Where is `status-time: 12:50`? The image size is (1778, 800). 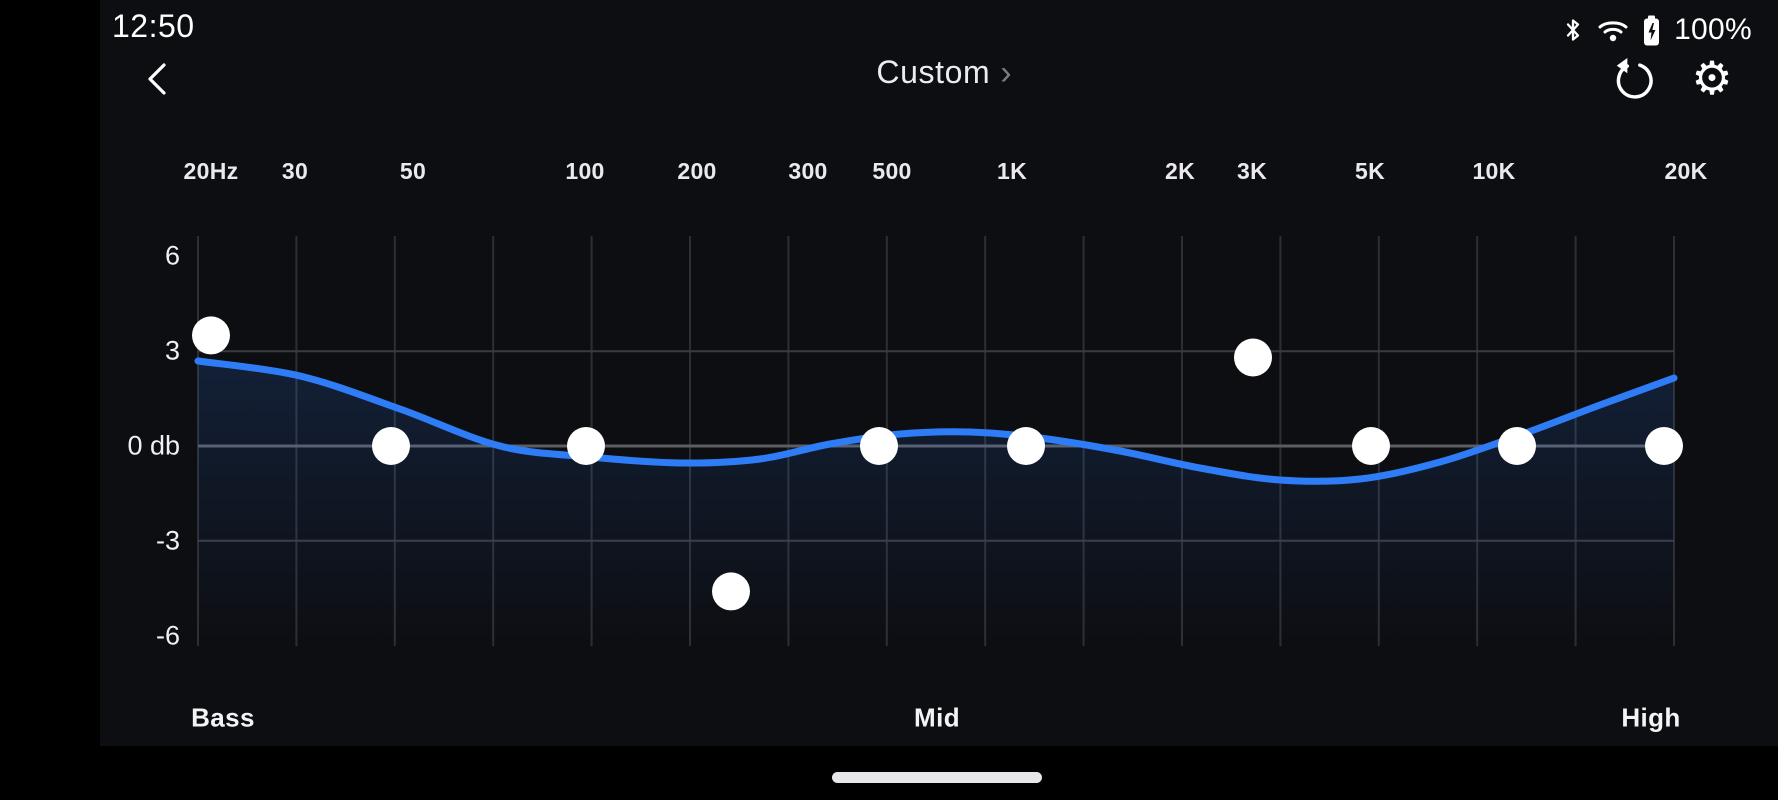 status-time: 12:50 is located at coordinates (153, 26).